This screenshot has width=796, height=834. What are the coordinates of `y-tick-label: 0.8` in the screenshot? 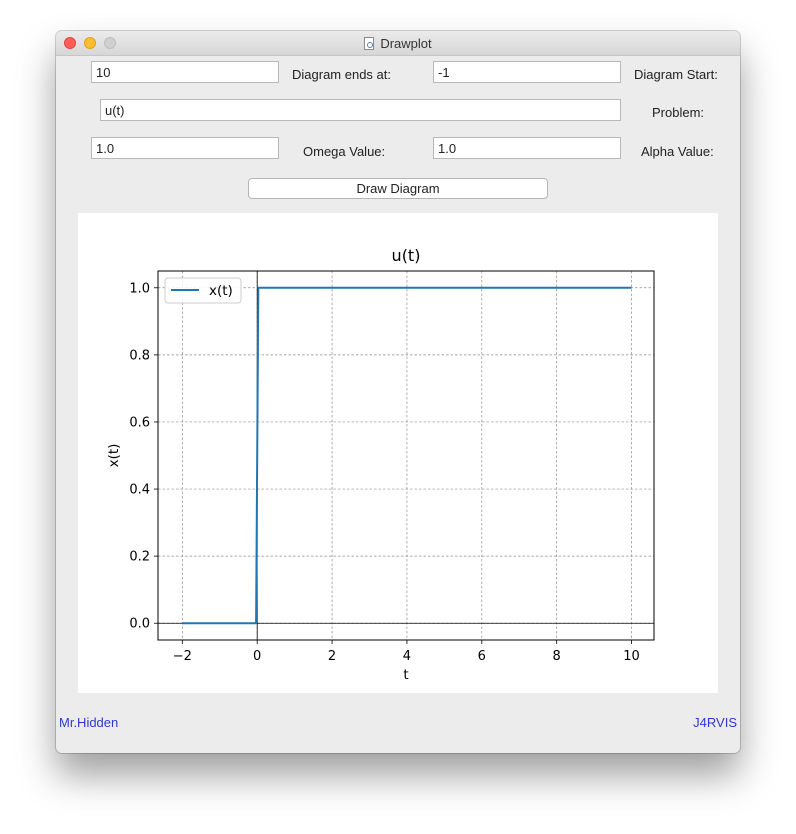 It's located at (139, 355).